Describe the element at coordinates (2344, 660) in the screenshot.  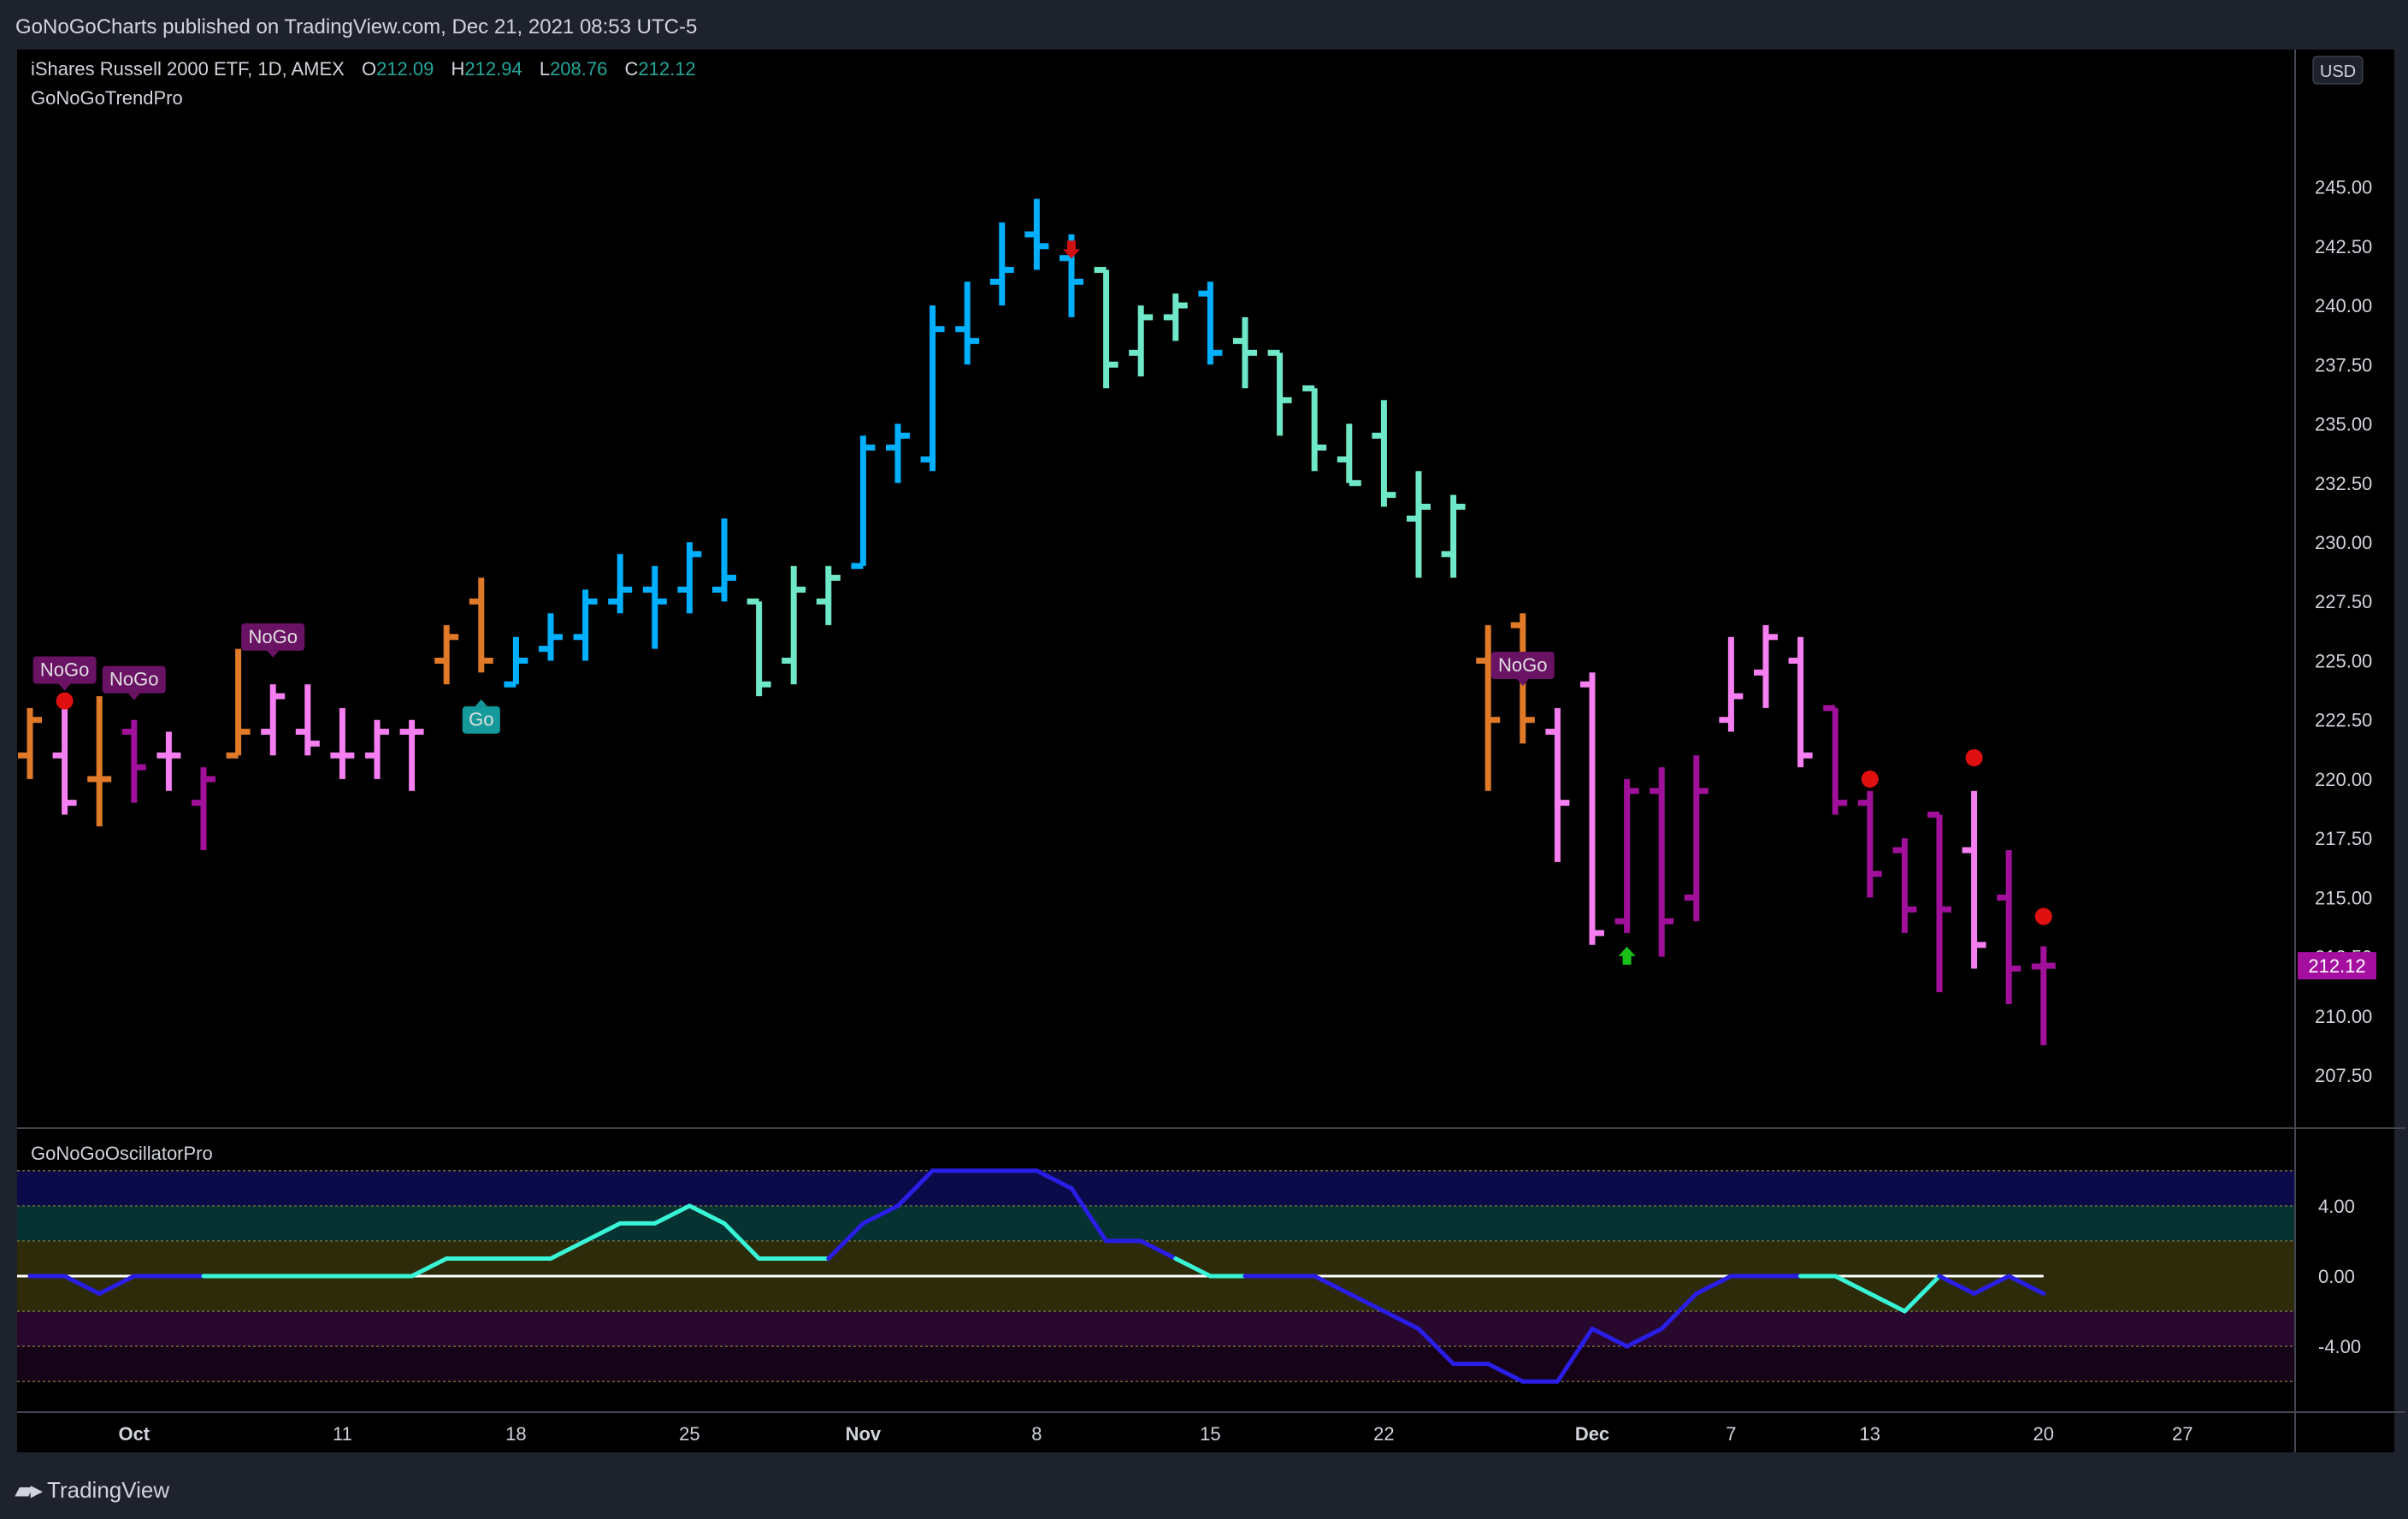
I see `price-tick-label: 225.00` at that location.